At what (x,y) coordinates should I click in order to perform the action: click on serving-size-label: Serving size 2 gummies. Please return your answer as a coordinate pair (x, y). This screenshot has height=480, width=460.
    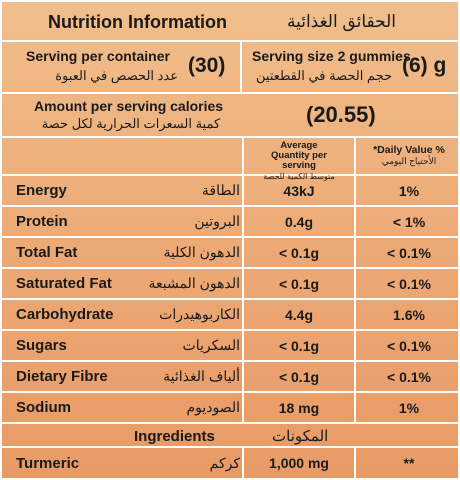
    Looking at the image, I should click on (331, 56).